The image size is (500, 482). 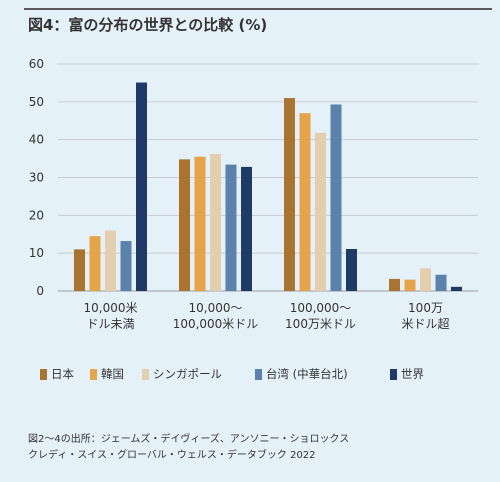 I want to click on y-tick-label: 0, so click(x=40, y=291).